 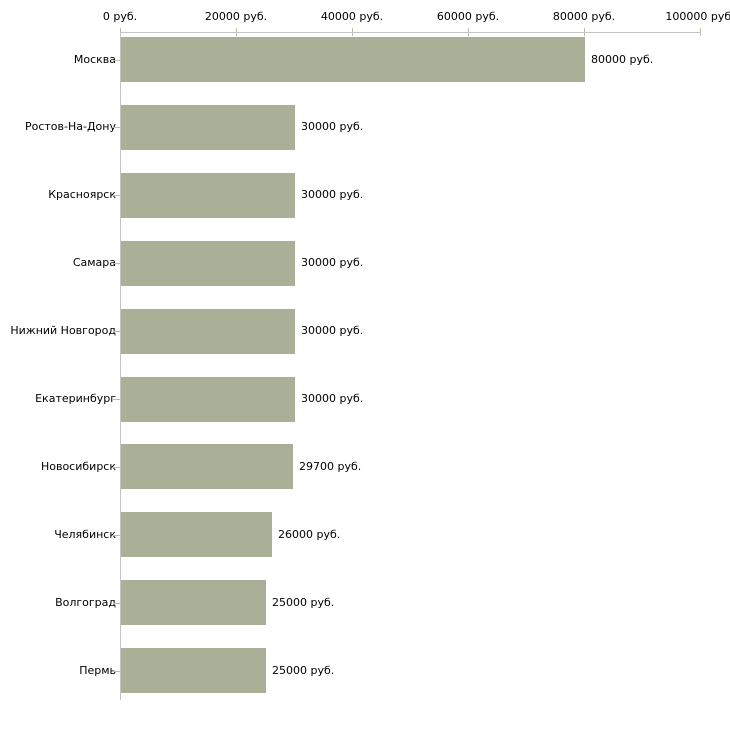 I want to click on value-label: 29700 руб., so click(x=330, y=466).